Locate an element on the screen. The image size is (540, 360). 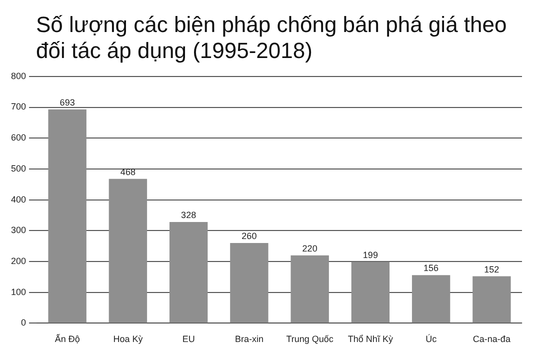
data-label: 152 is located at coordinates (492, 269).